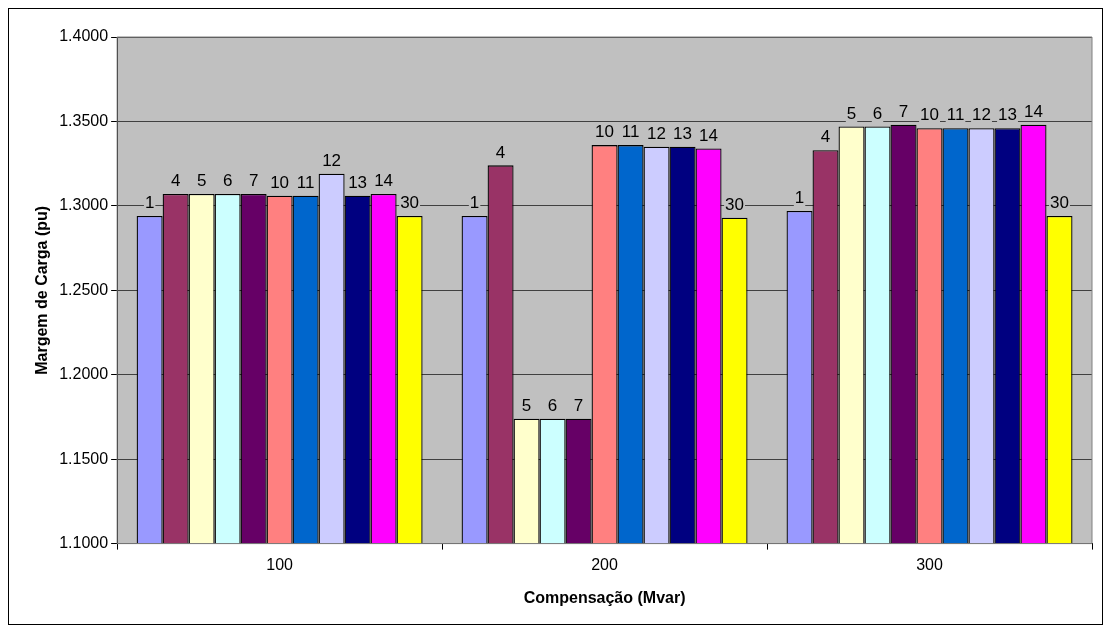 Image resolution: width=1111 pixels, height=633 pixels. What do you see at coordinates (877, 113) in the screenshot?
I see `series-label: 6` at bounding box center [877, 113].